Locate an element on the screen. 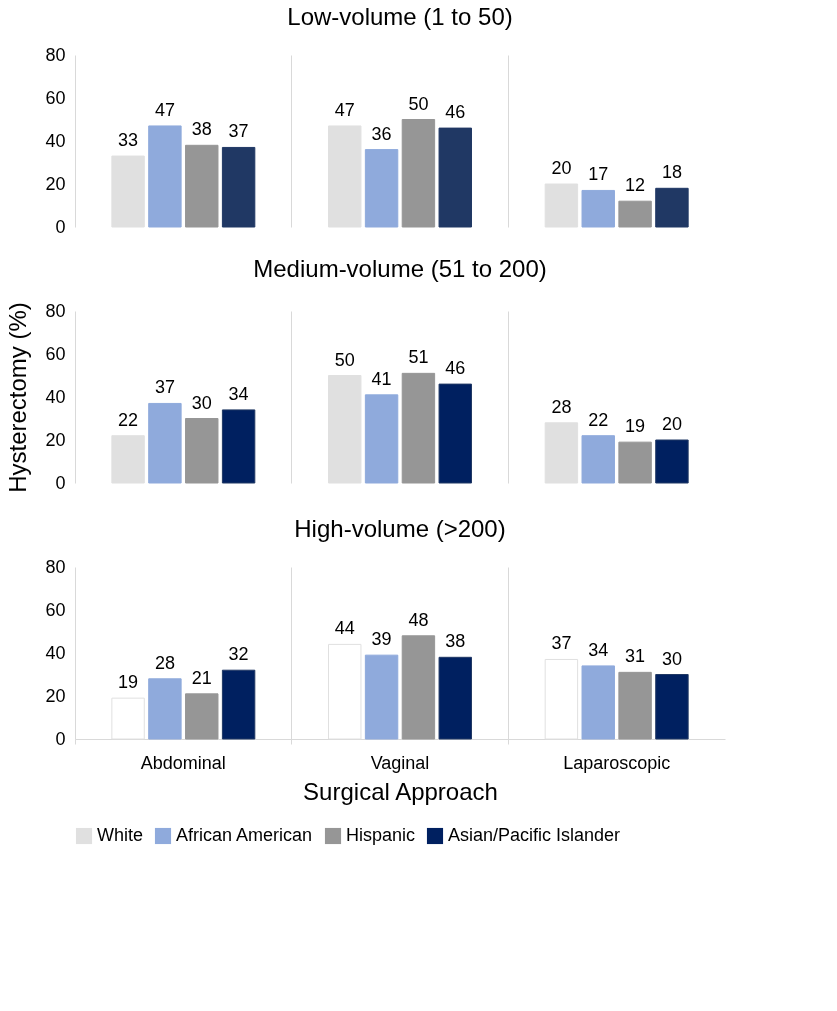  data-label: 44 is located at coordinates (344, 628).